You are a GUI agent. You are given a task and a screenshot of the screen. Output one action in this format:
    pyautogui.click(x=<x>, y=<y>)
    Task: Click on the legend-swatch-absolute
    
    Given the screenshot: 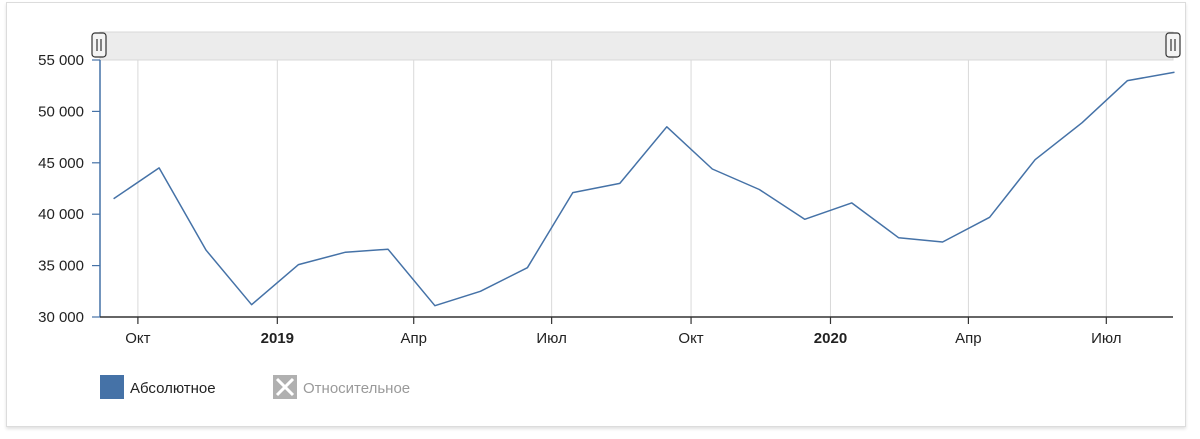 What is the action you would take?
    pyautogui.click(x=112, y=387)
    